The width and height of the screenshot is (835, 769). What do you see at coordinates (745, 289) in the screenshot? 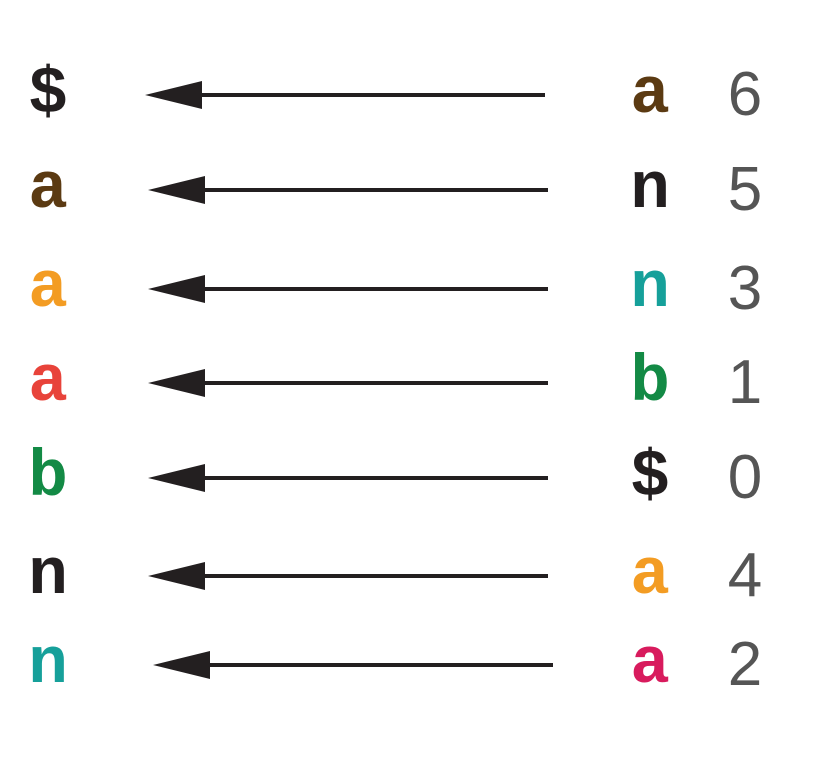
I see `row-index: 3` at bounding box center [745, 289].